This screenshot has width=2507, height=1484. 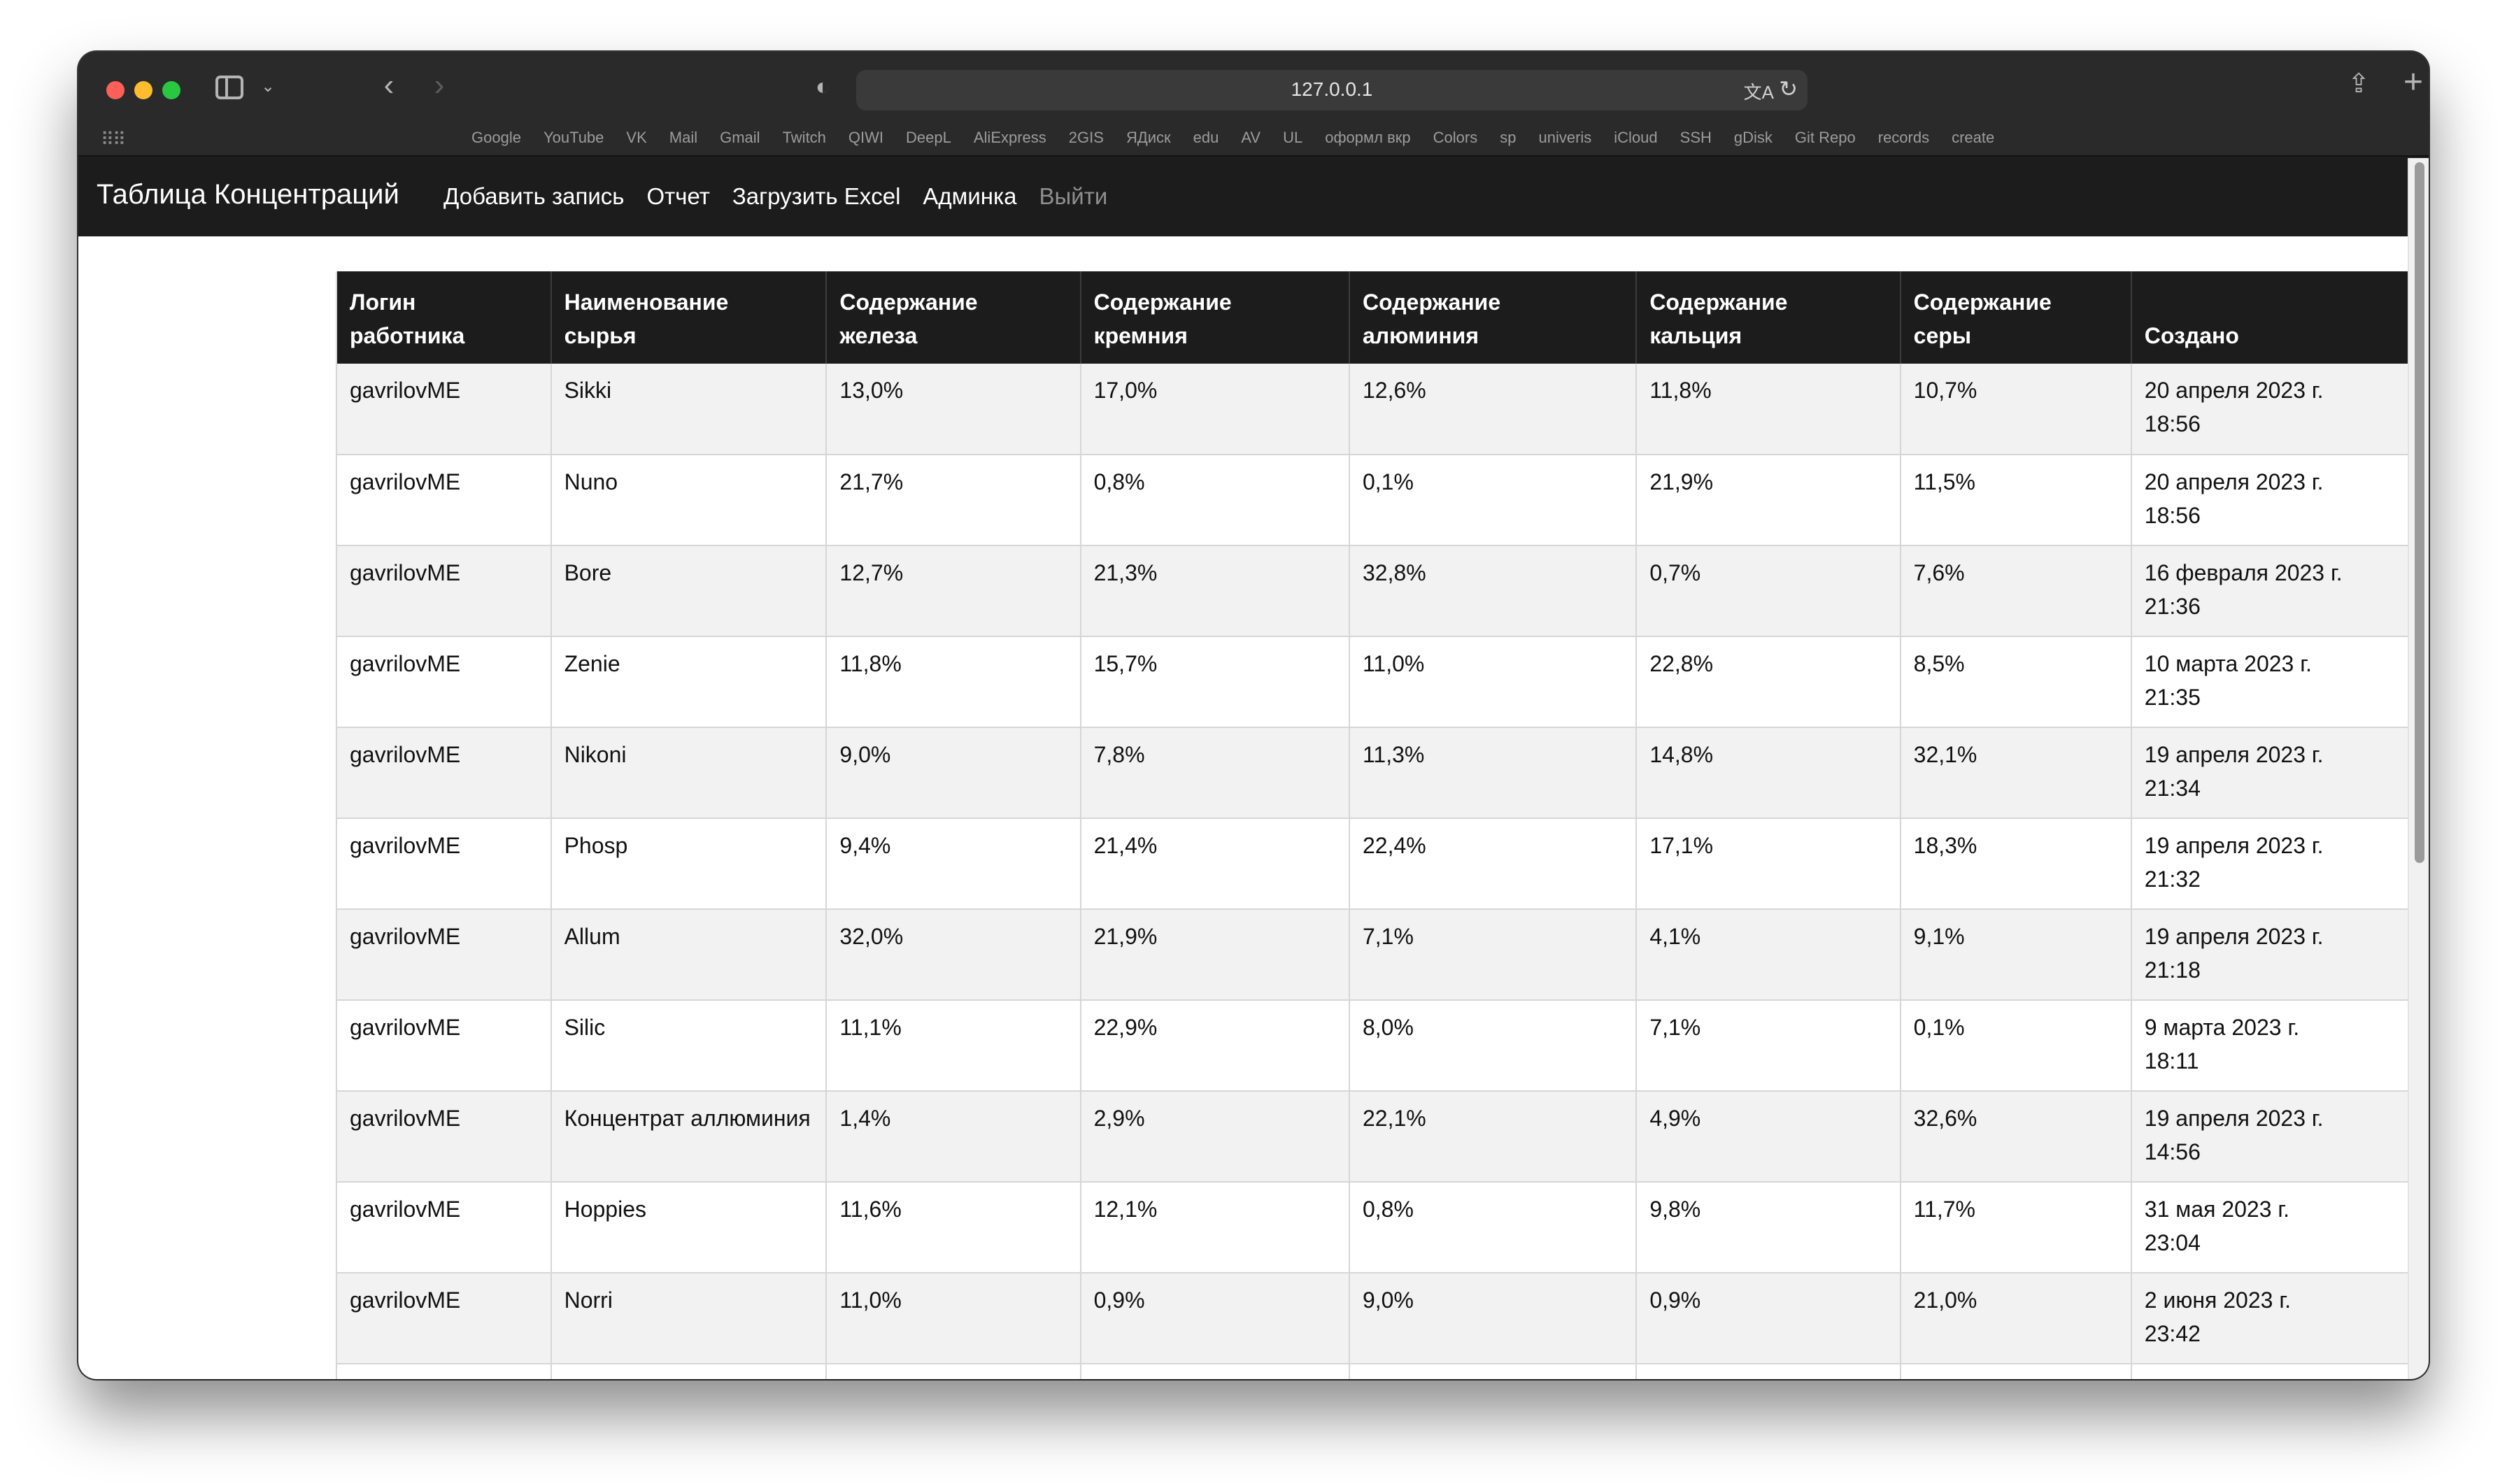 What do you see at coordinates (953, 409) in the screenshot?
I see `table-cell-fe: 13,0%` at bounding box center [953, 409].